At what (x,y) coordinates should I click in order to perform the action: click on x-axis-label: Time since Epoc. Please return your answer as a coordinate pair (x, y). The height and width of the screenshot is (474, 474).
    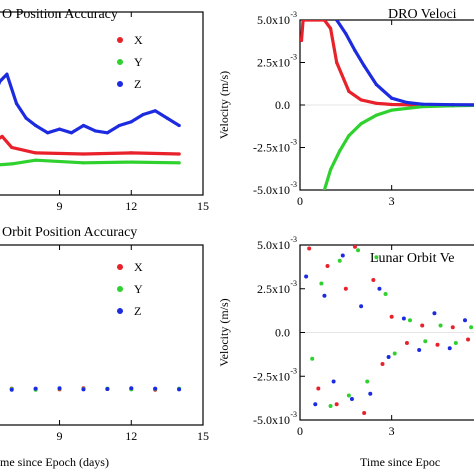
    Looking at the image, I should click on (400, 462).